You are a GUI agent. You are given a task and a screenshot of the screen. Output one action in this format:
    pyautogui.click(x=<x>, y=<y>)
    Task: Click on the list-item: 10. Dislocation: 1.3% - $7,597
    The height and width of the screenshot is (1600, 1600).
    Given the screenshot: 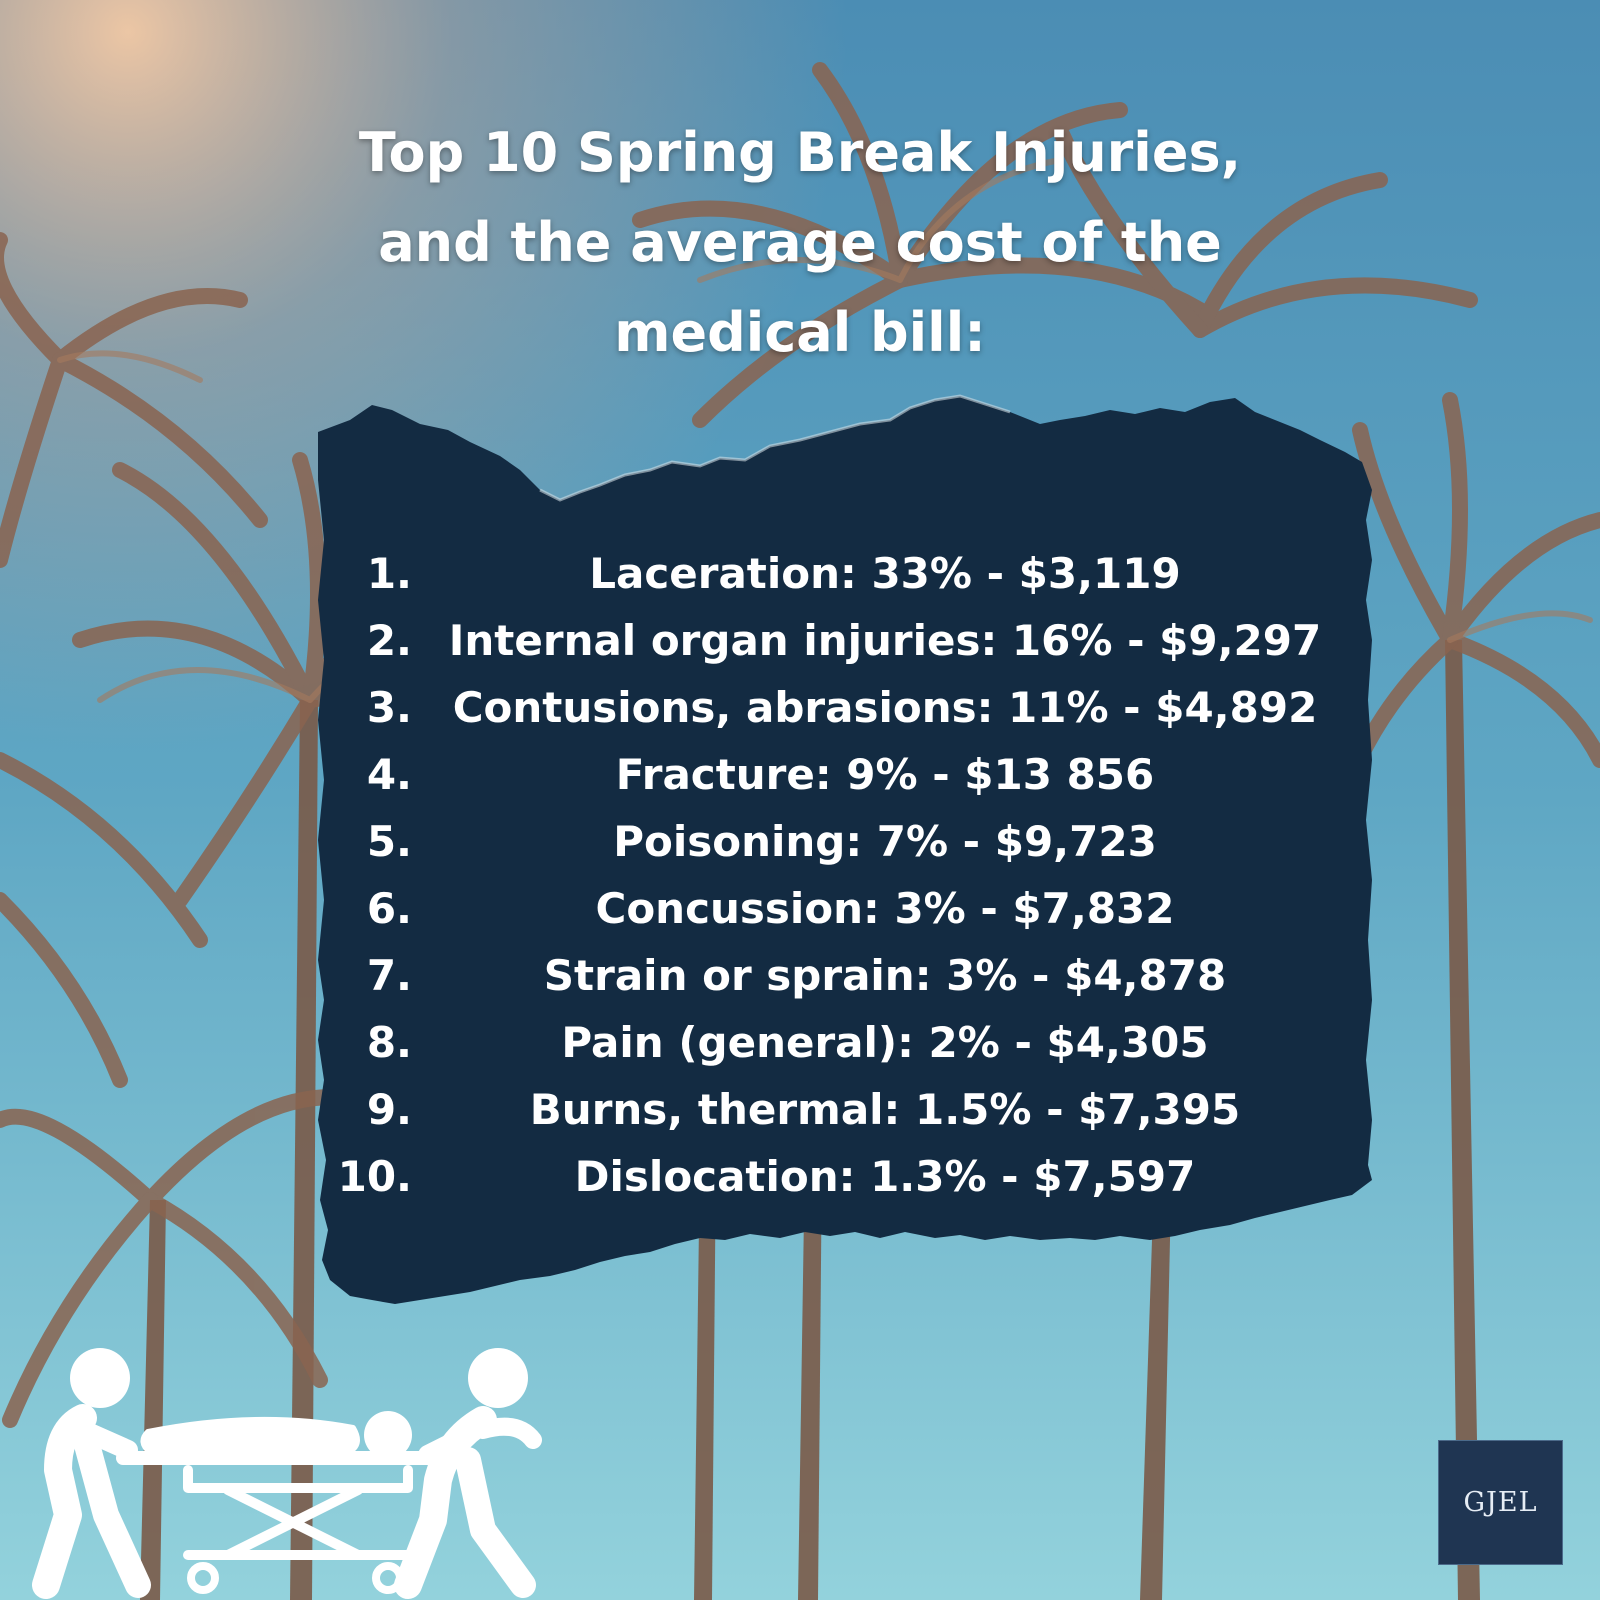 What is the action you would take?
    pyautogui.click(x=840, y=1176)
    